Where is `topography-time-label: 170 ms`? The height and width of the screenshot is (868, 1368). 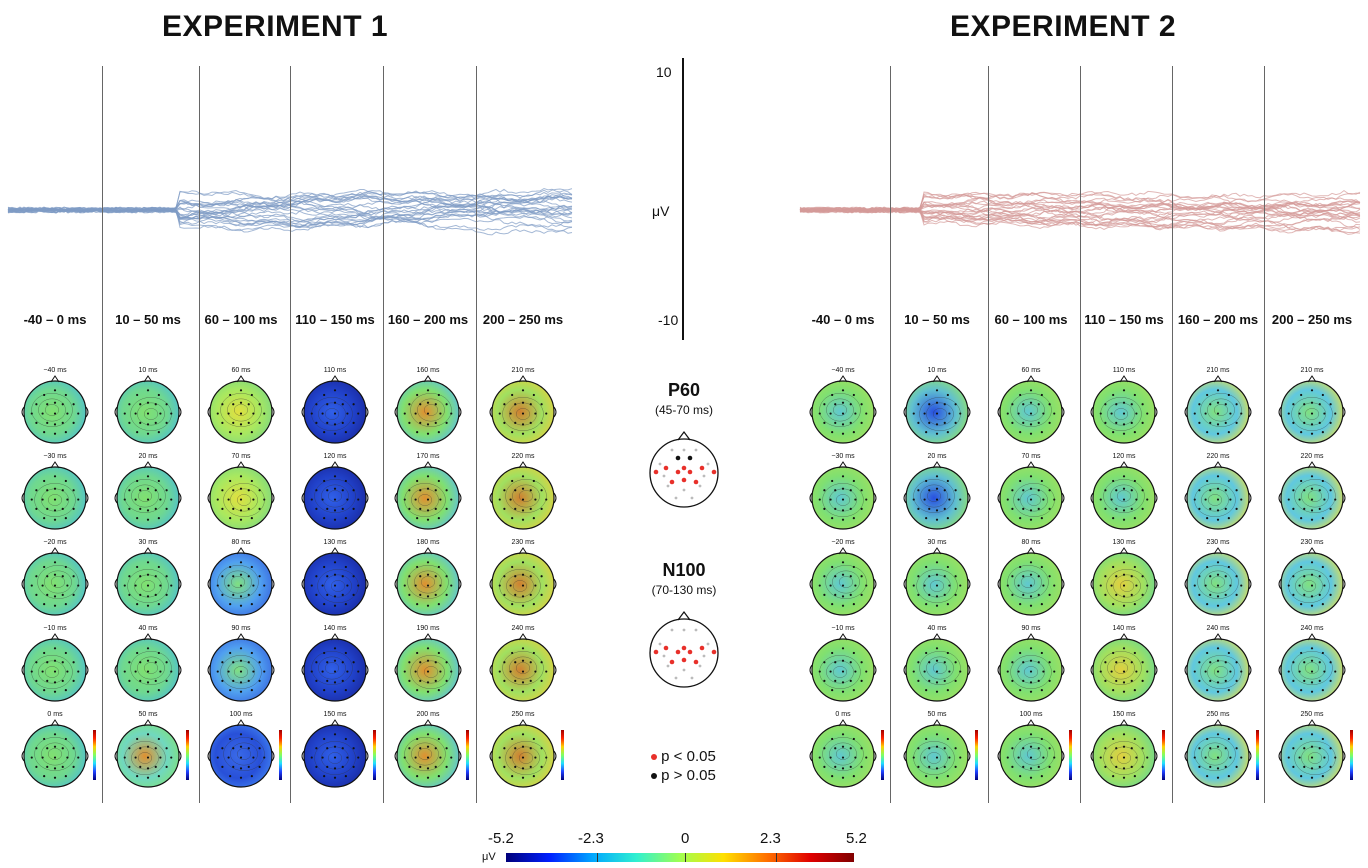 topography-time-label: 170 ms is located at coordinates (428, 456).